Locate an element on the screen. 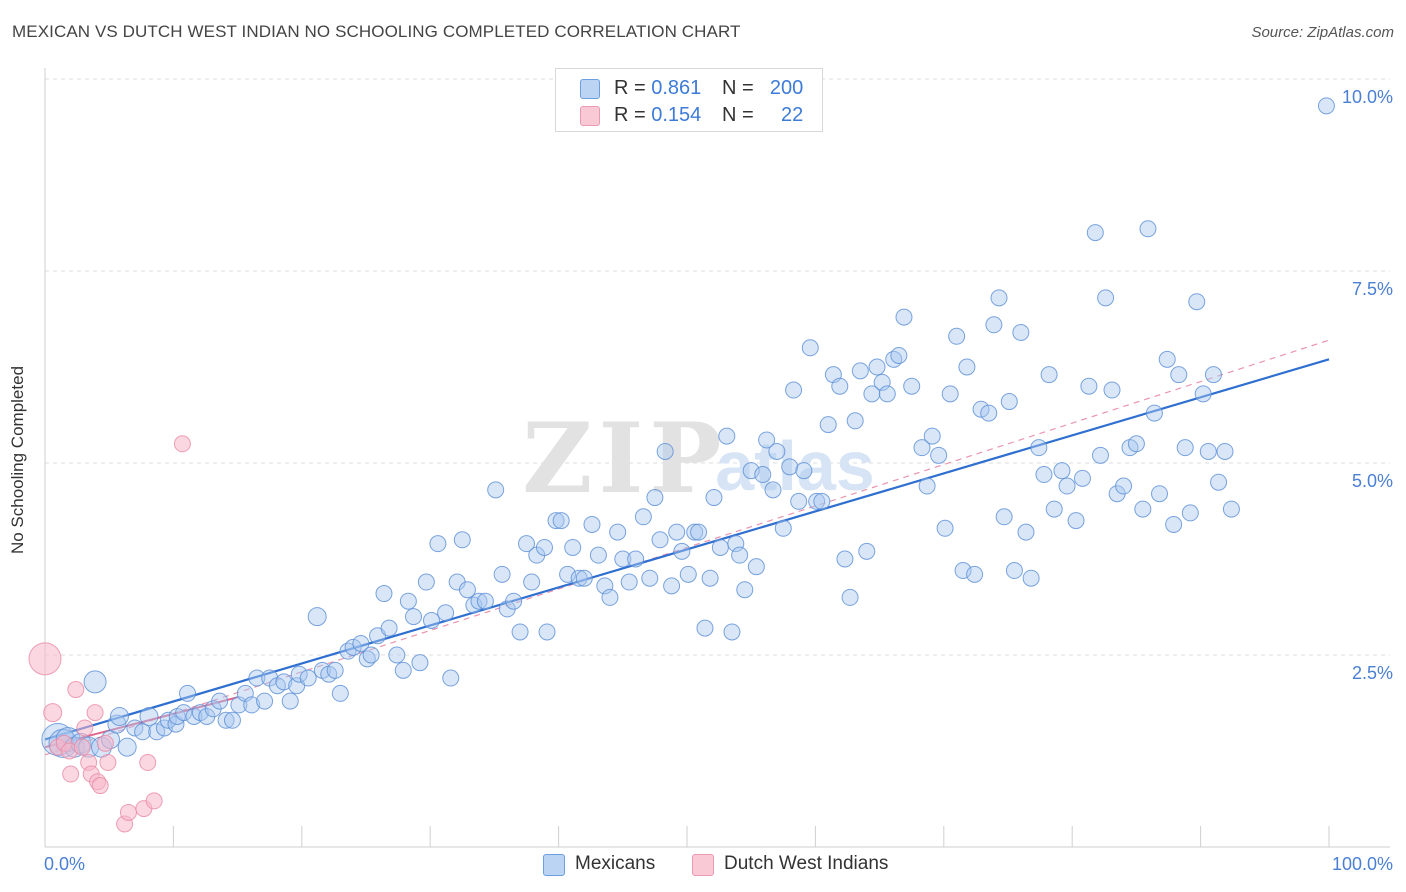 The width and height of the screenshot is (1406, 892). legend-r-value: 0.861 is located at coordinates (676, 88).